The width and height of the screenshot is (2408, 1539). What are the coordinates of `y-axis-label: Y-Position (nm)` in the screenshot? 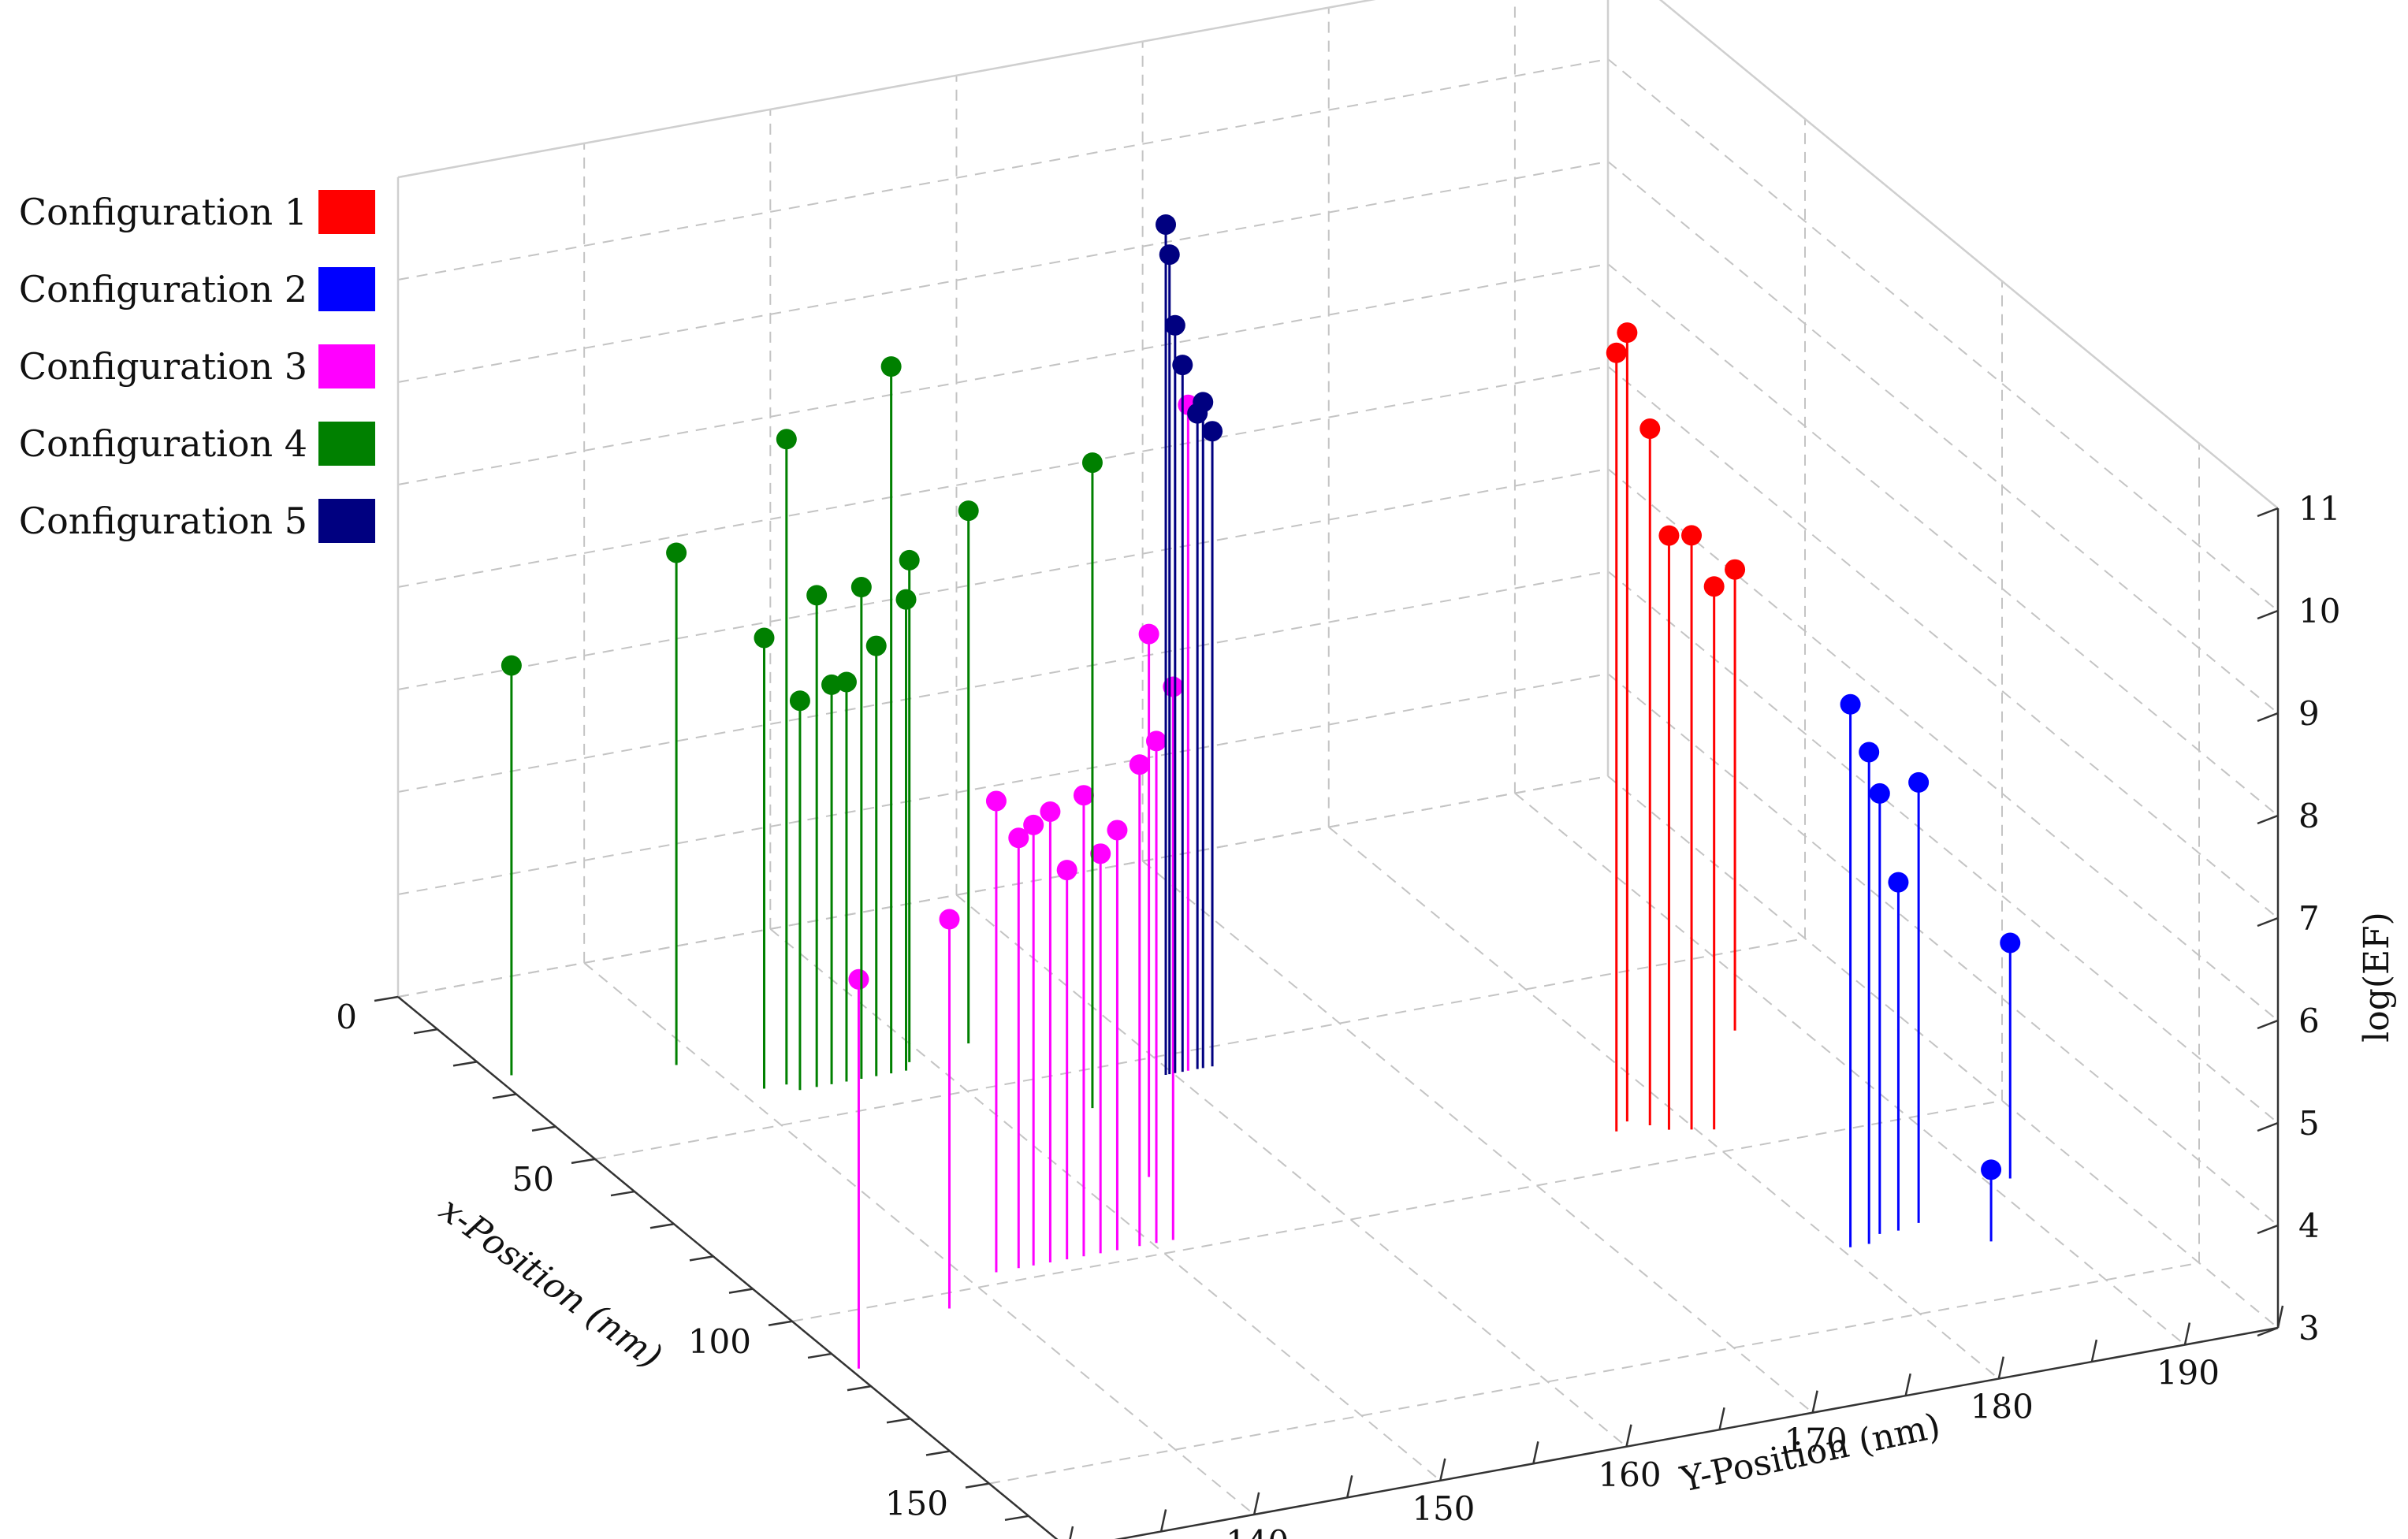 It's located at (1810, 1453).